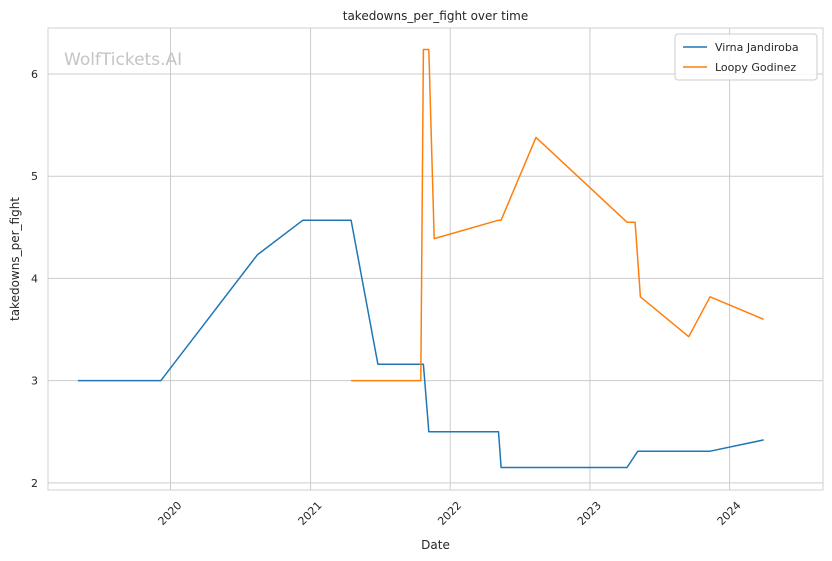 The image size is (832, 561). I want to click on y-tick-label: 2, so click(34, 483).